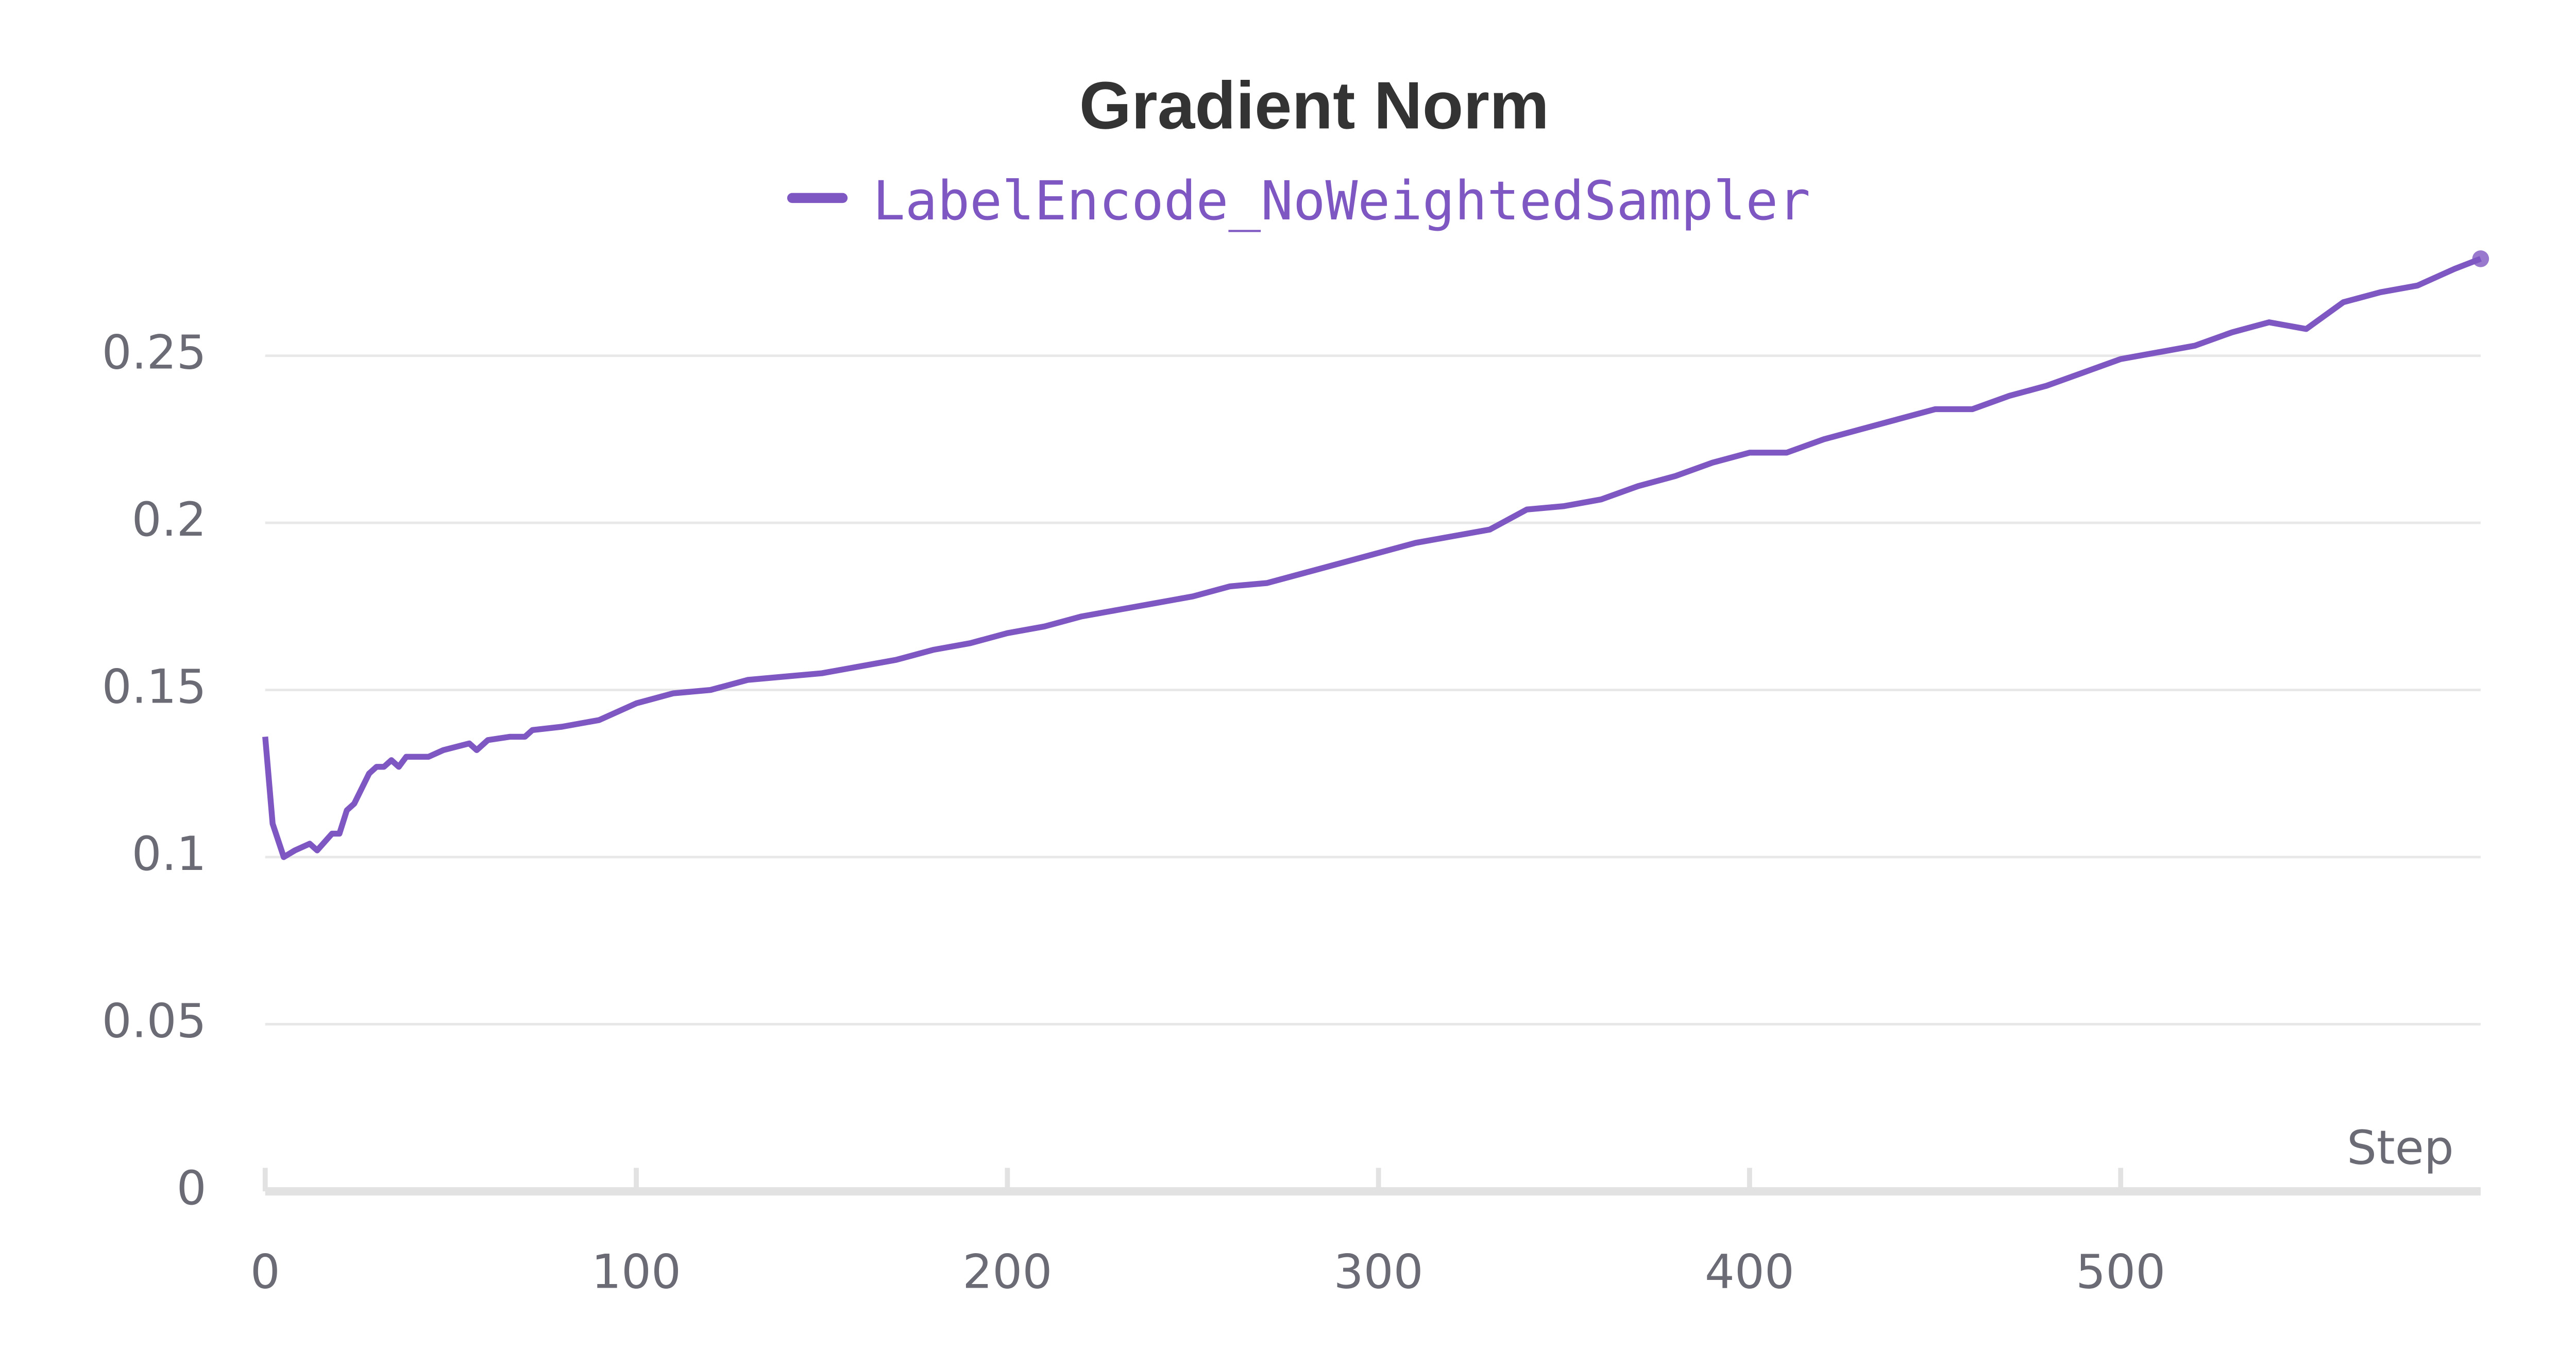  I want to click on x-tick-label: 0, so click(265, 1271).